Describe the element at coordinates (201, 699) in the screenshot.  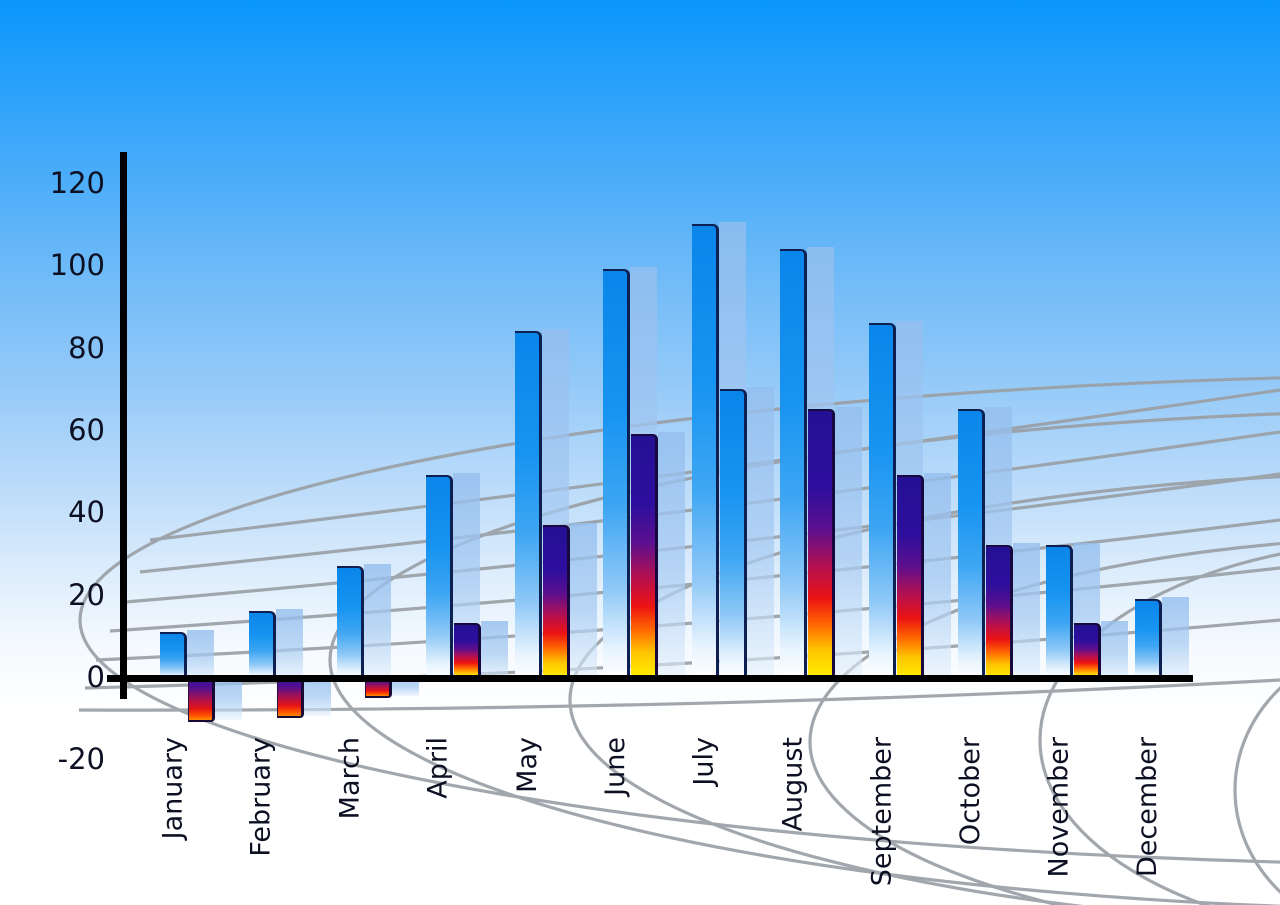
I see `bar-january-secondary` at that location.